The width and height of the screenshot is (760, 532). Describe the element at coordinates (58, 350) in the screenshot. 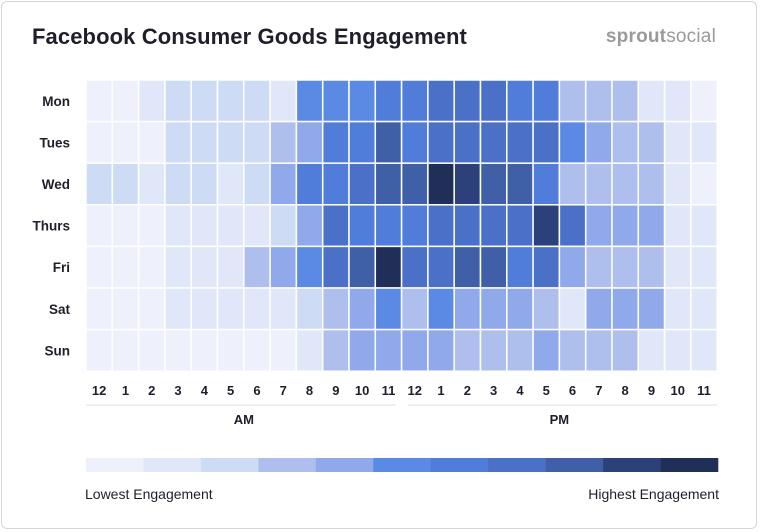

I see `day-label-sun: Sun` at that location.